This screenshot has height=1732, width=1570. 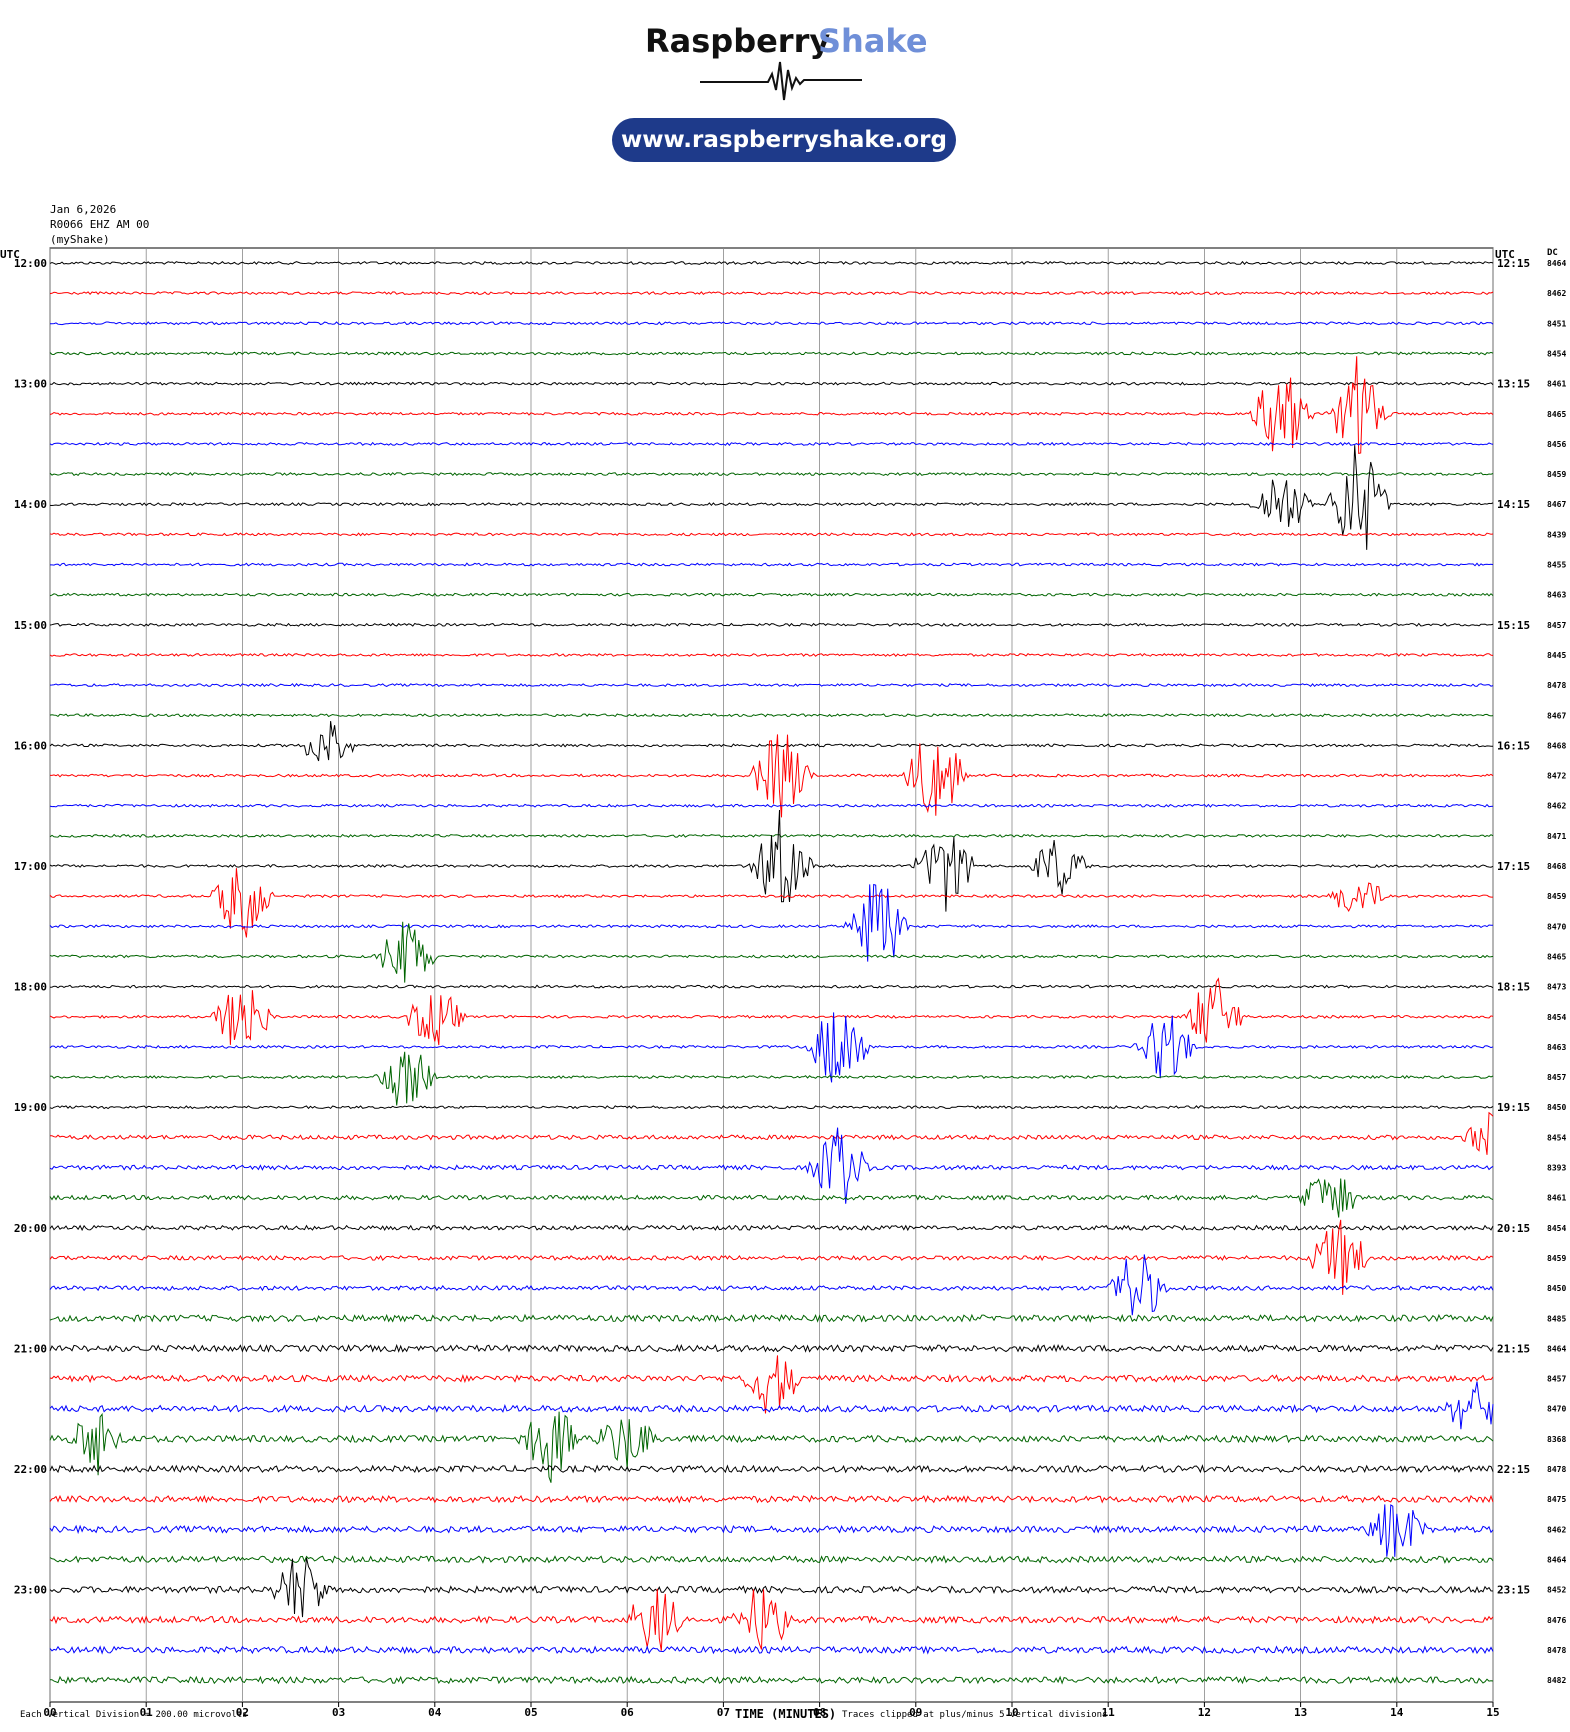 I want to click on dc-value: 8456, so click(x=1556, y=444).